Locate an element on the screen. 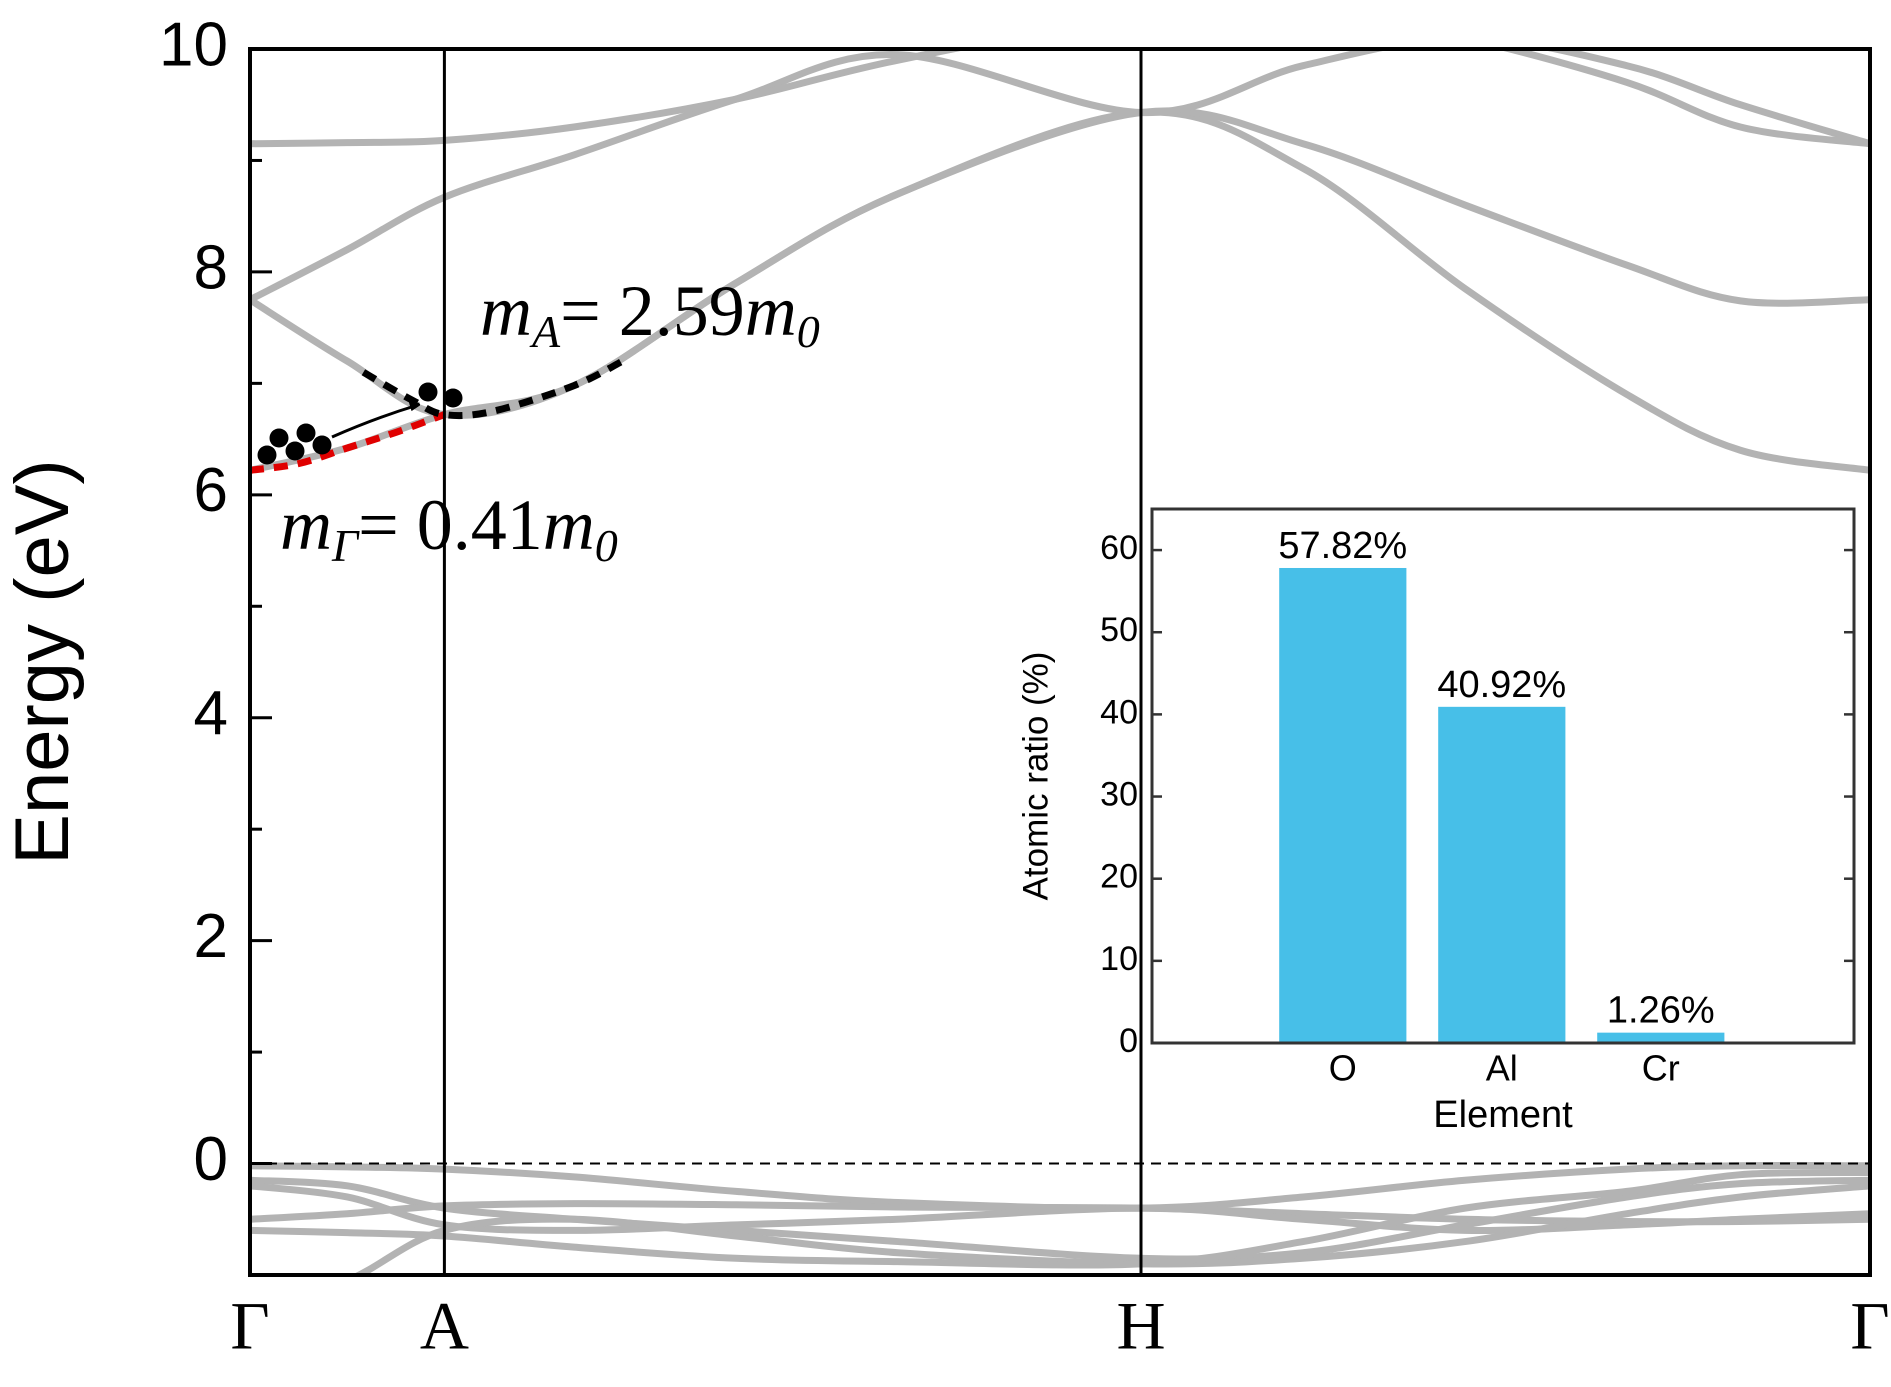  y-tick-label: 30 is located at coordinates (1119, 795).